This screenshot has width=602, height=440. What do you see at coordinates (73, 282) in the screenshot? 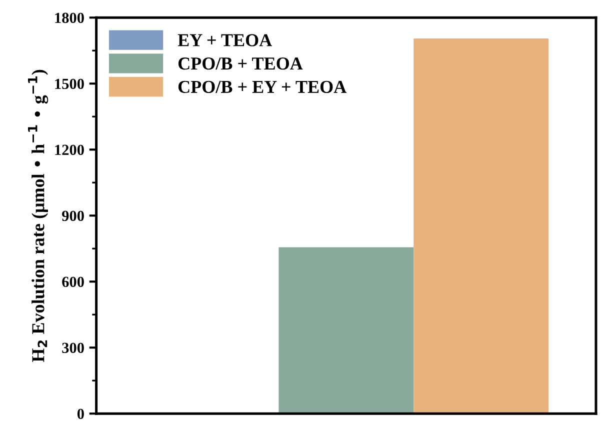
I see `y-tick-label: 600` at bounding box center [73, 282].